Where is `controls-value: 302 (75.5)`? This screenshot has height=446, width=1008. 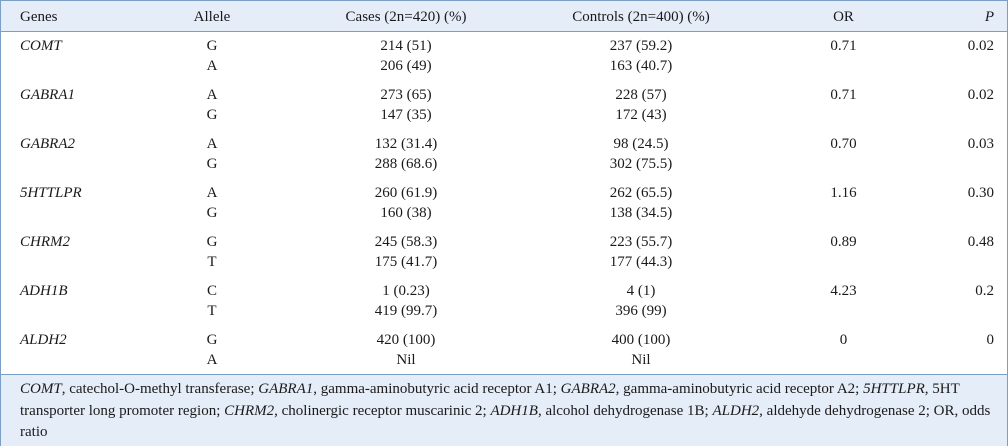 controls-value: 302 (75.5) is located at coordinates (641, 164).